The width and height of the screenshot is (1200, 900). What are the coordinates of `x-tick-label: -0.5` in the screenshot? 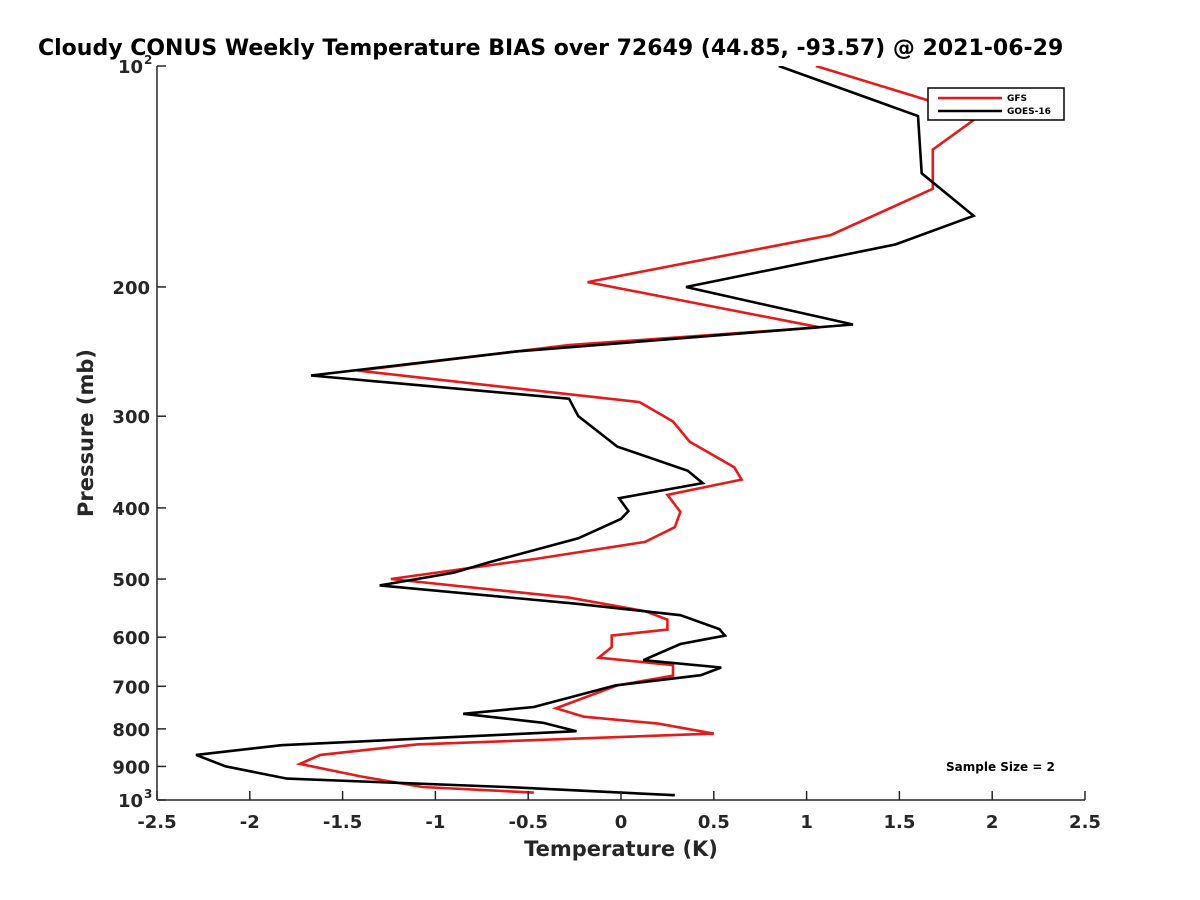 It's located at (528, 822).